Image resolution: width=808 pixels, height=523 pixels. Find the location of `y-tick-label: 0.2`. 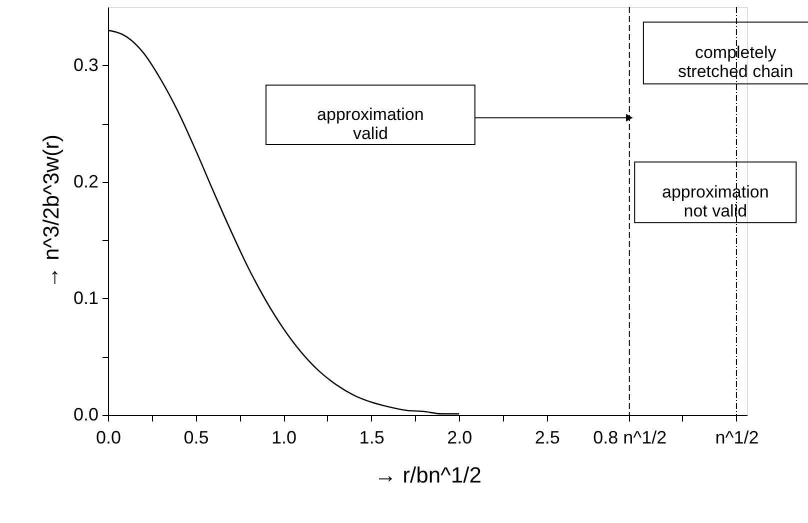

y-tick-label: 0.2 is located at coordinates (85, 181).